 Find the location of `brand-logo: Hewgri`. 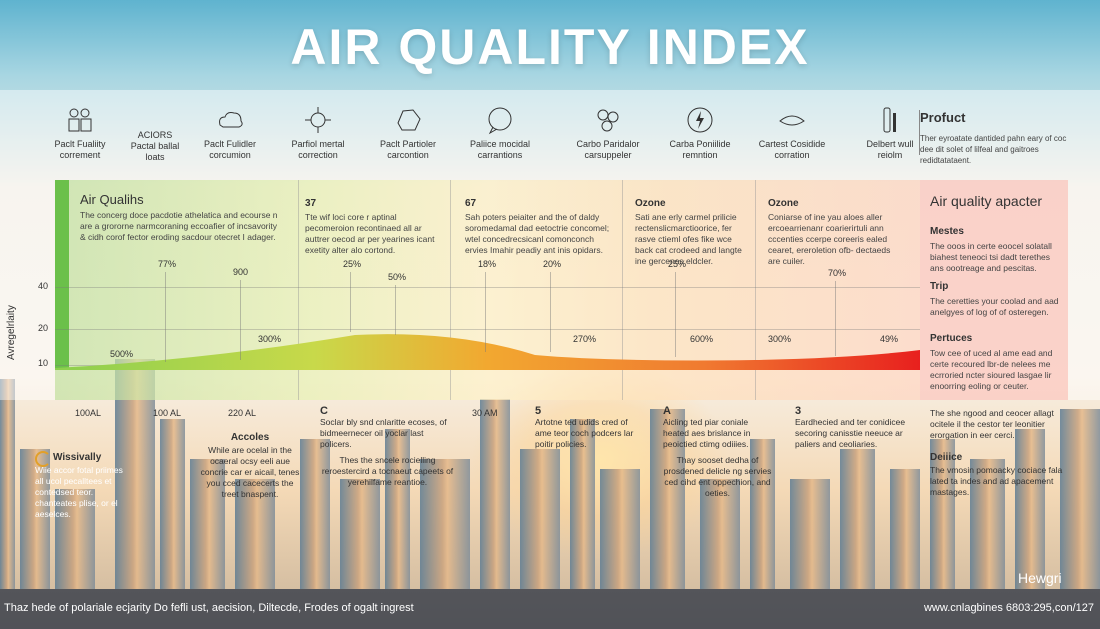

brand-logo: Hewgri is located at coordinates (1040, 578).